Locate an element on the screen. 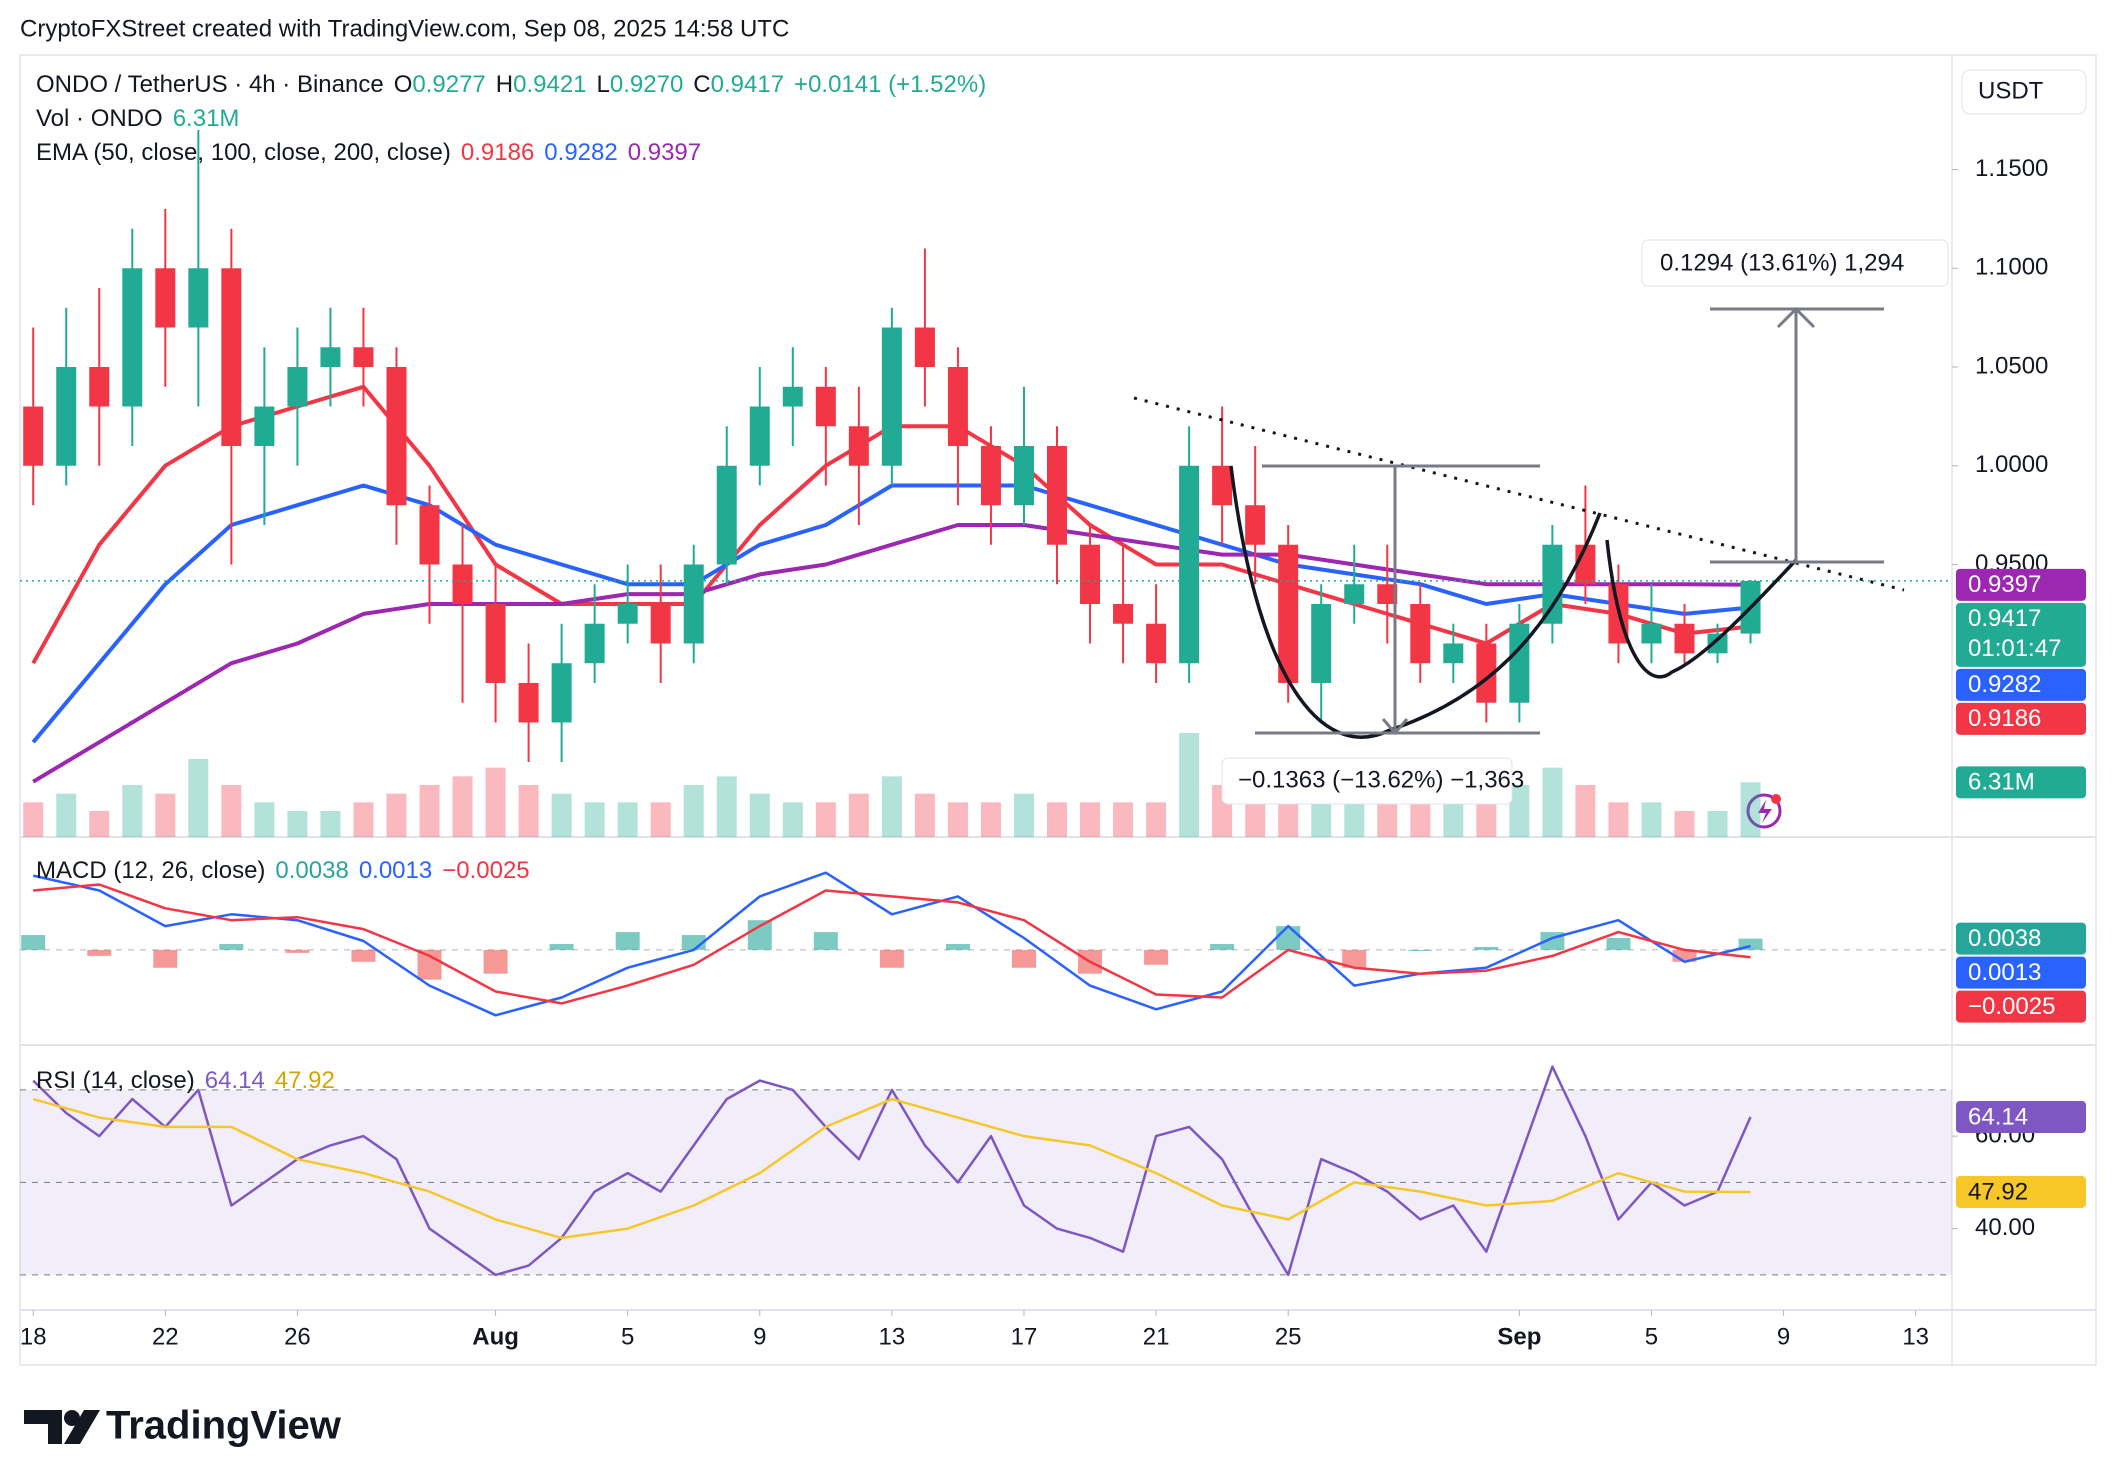  volume-legend: Vol · ONDO 6.31M is located at coordinates (142, 119).